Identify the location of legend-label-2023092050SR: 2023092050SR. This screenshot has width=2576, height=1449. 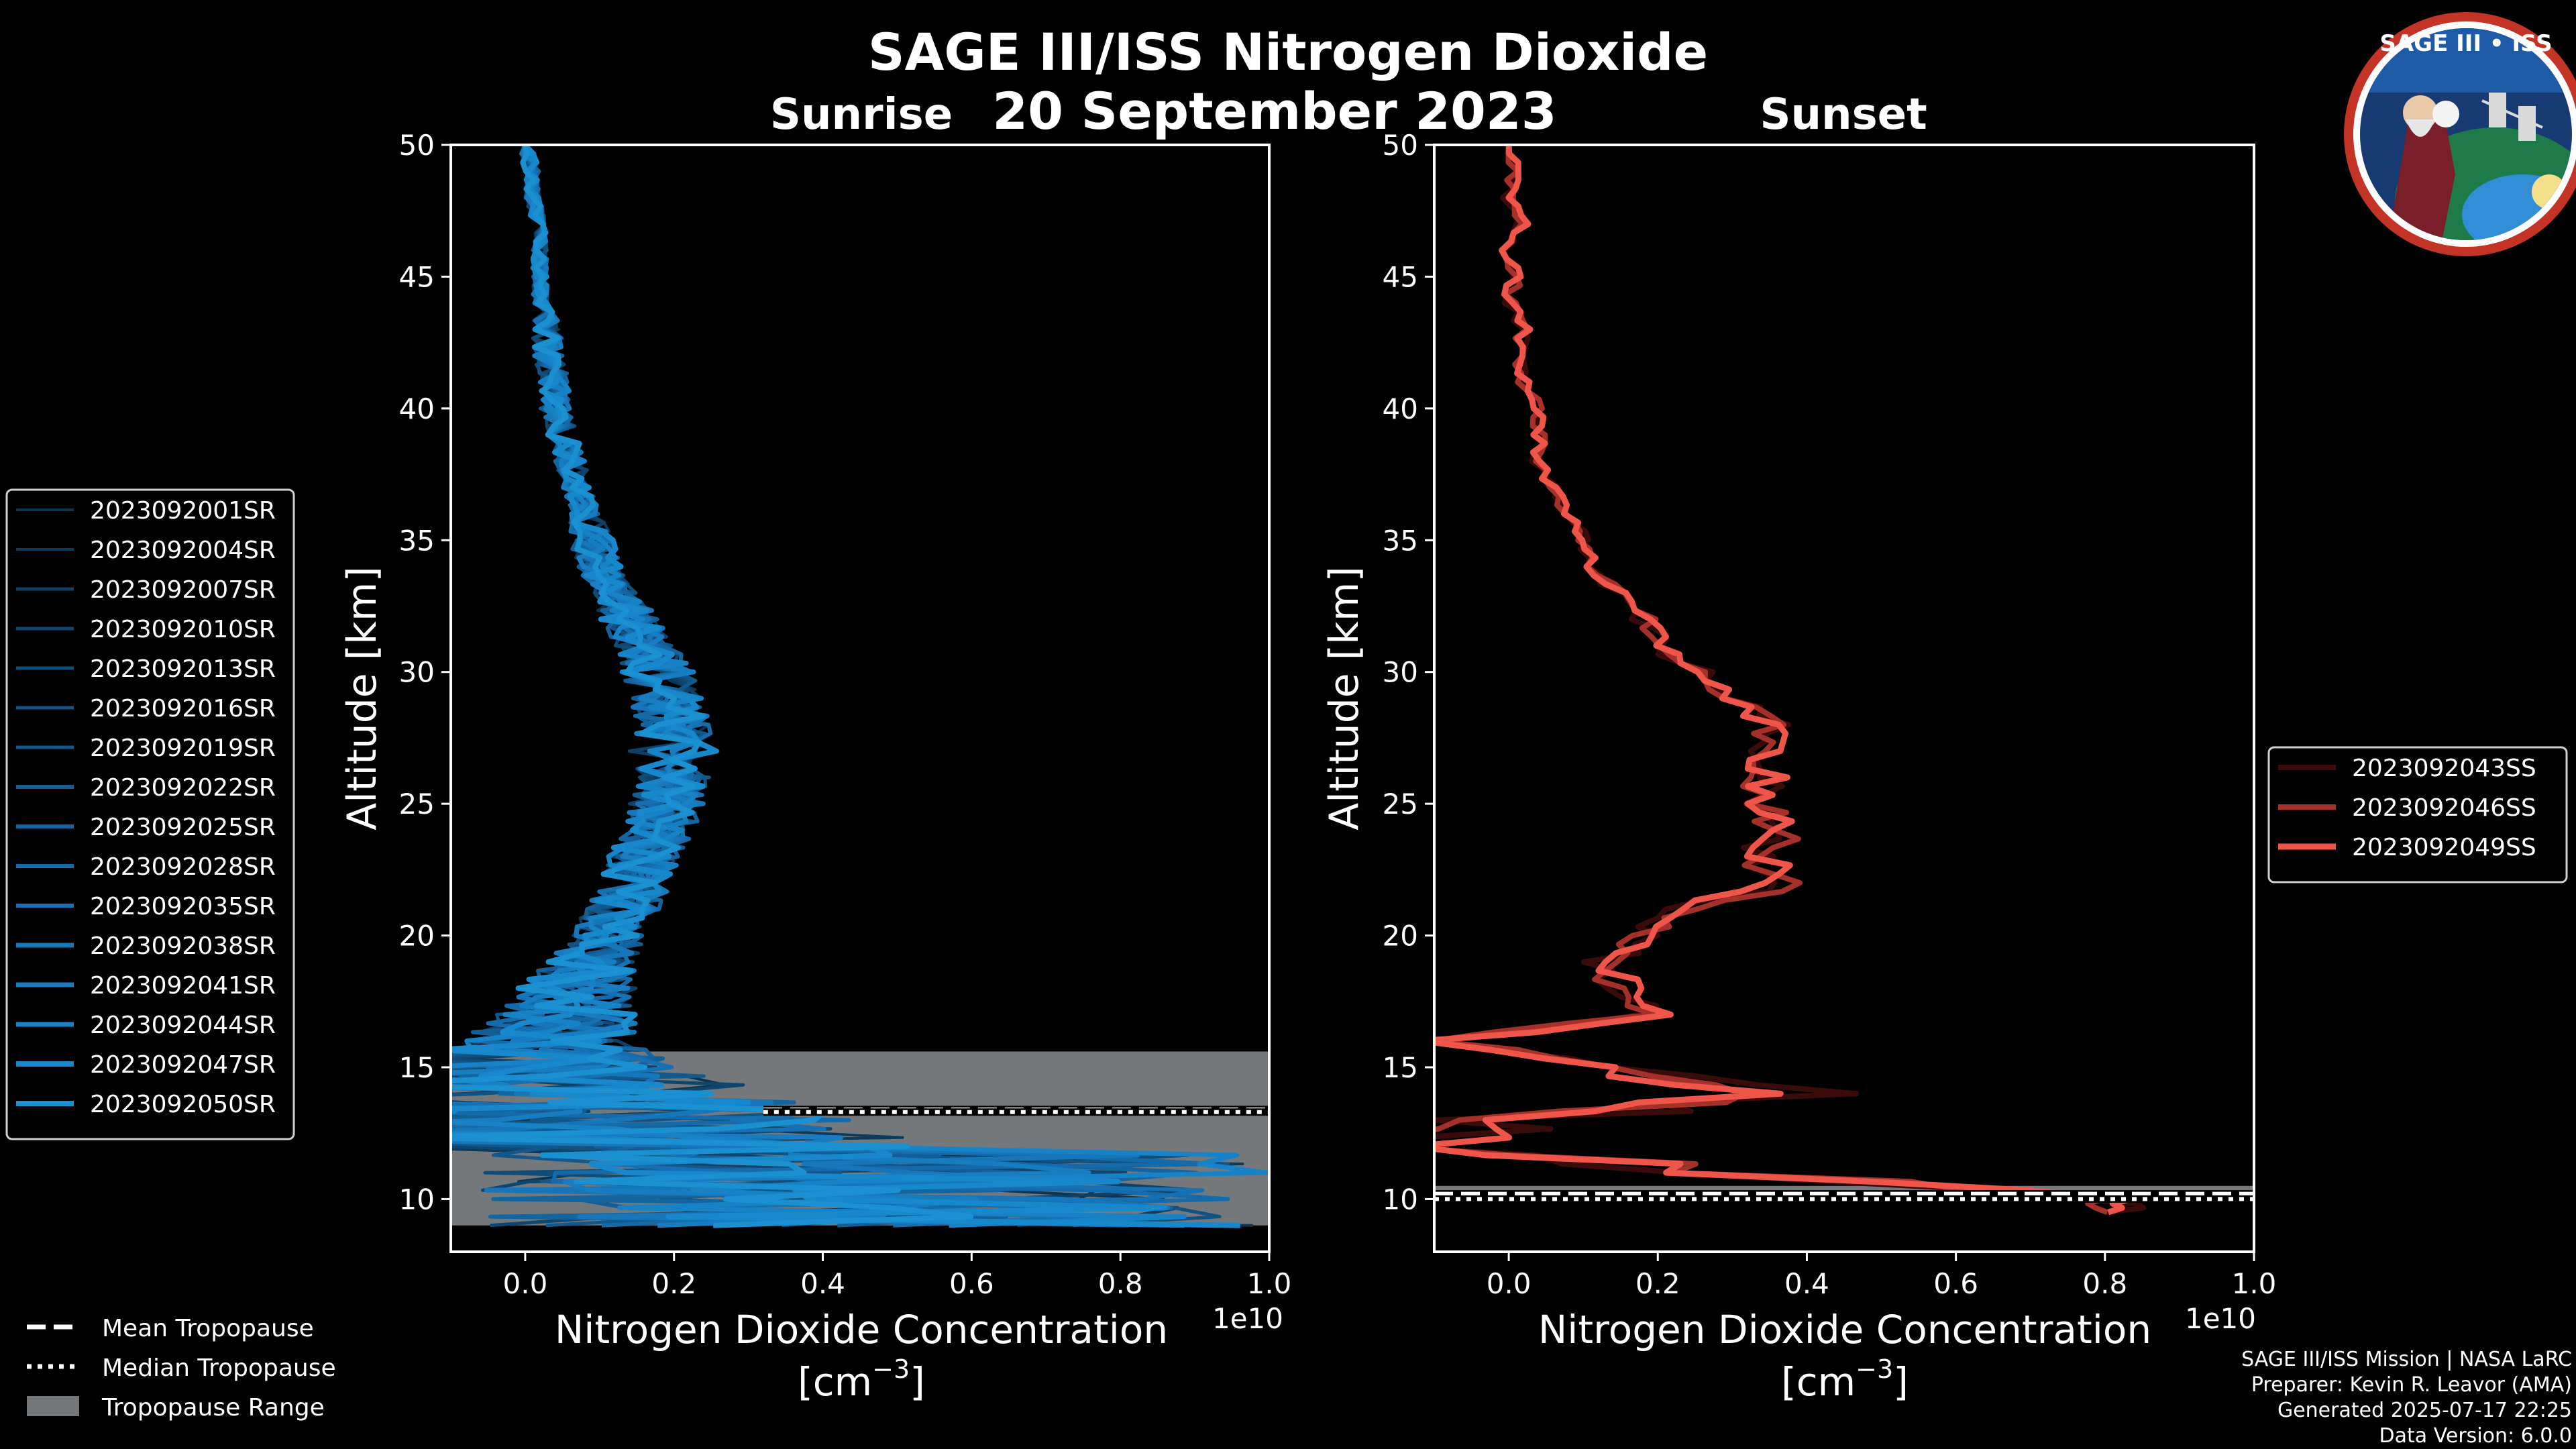
(183, 1104).